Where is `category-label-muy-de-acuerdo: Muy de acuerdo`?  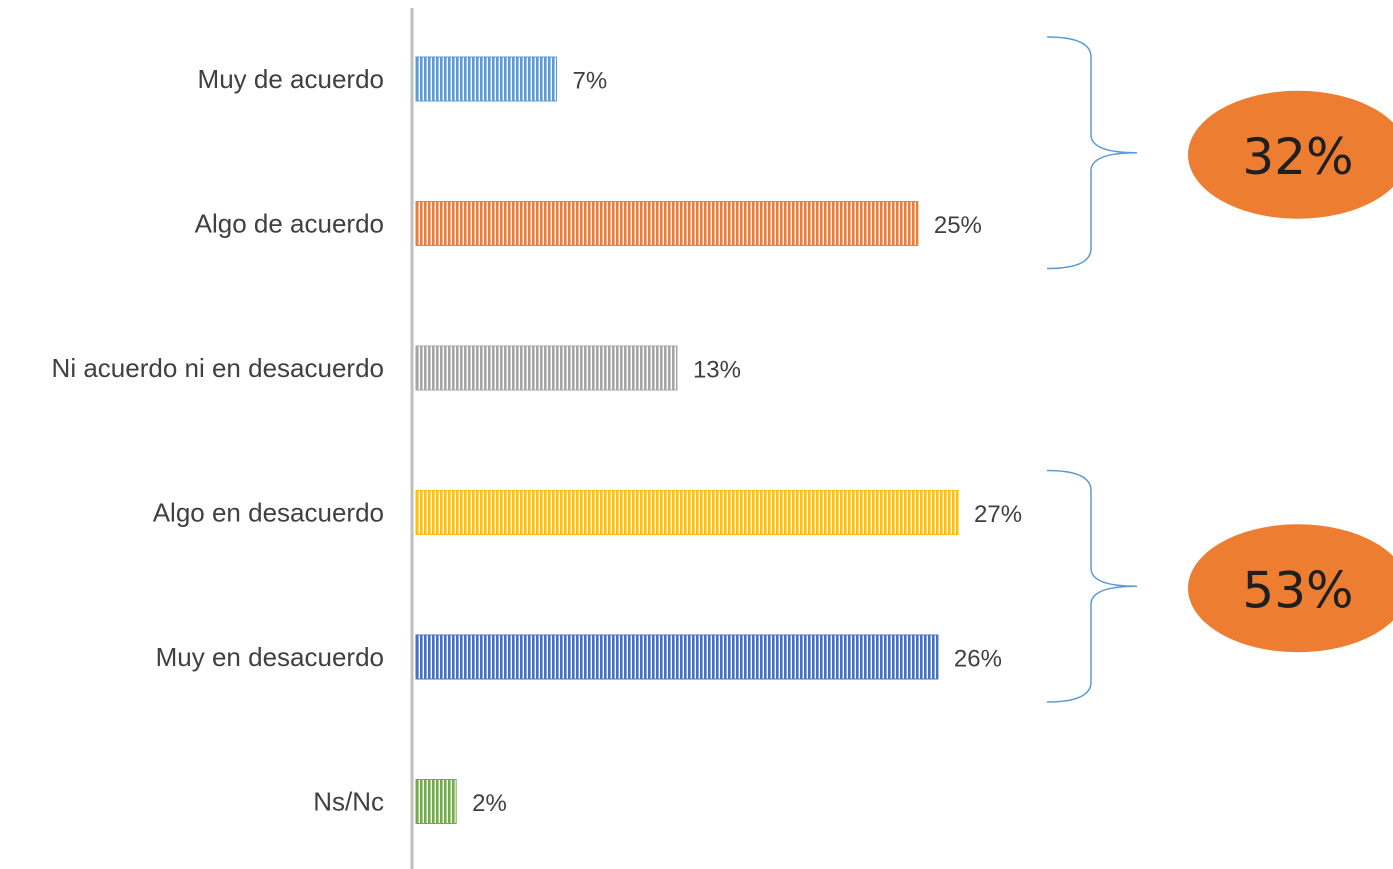 category-label-muy-de-acuerdo: Muy de acuerdo is located at coordinates (291, 79).